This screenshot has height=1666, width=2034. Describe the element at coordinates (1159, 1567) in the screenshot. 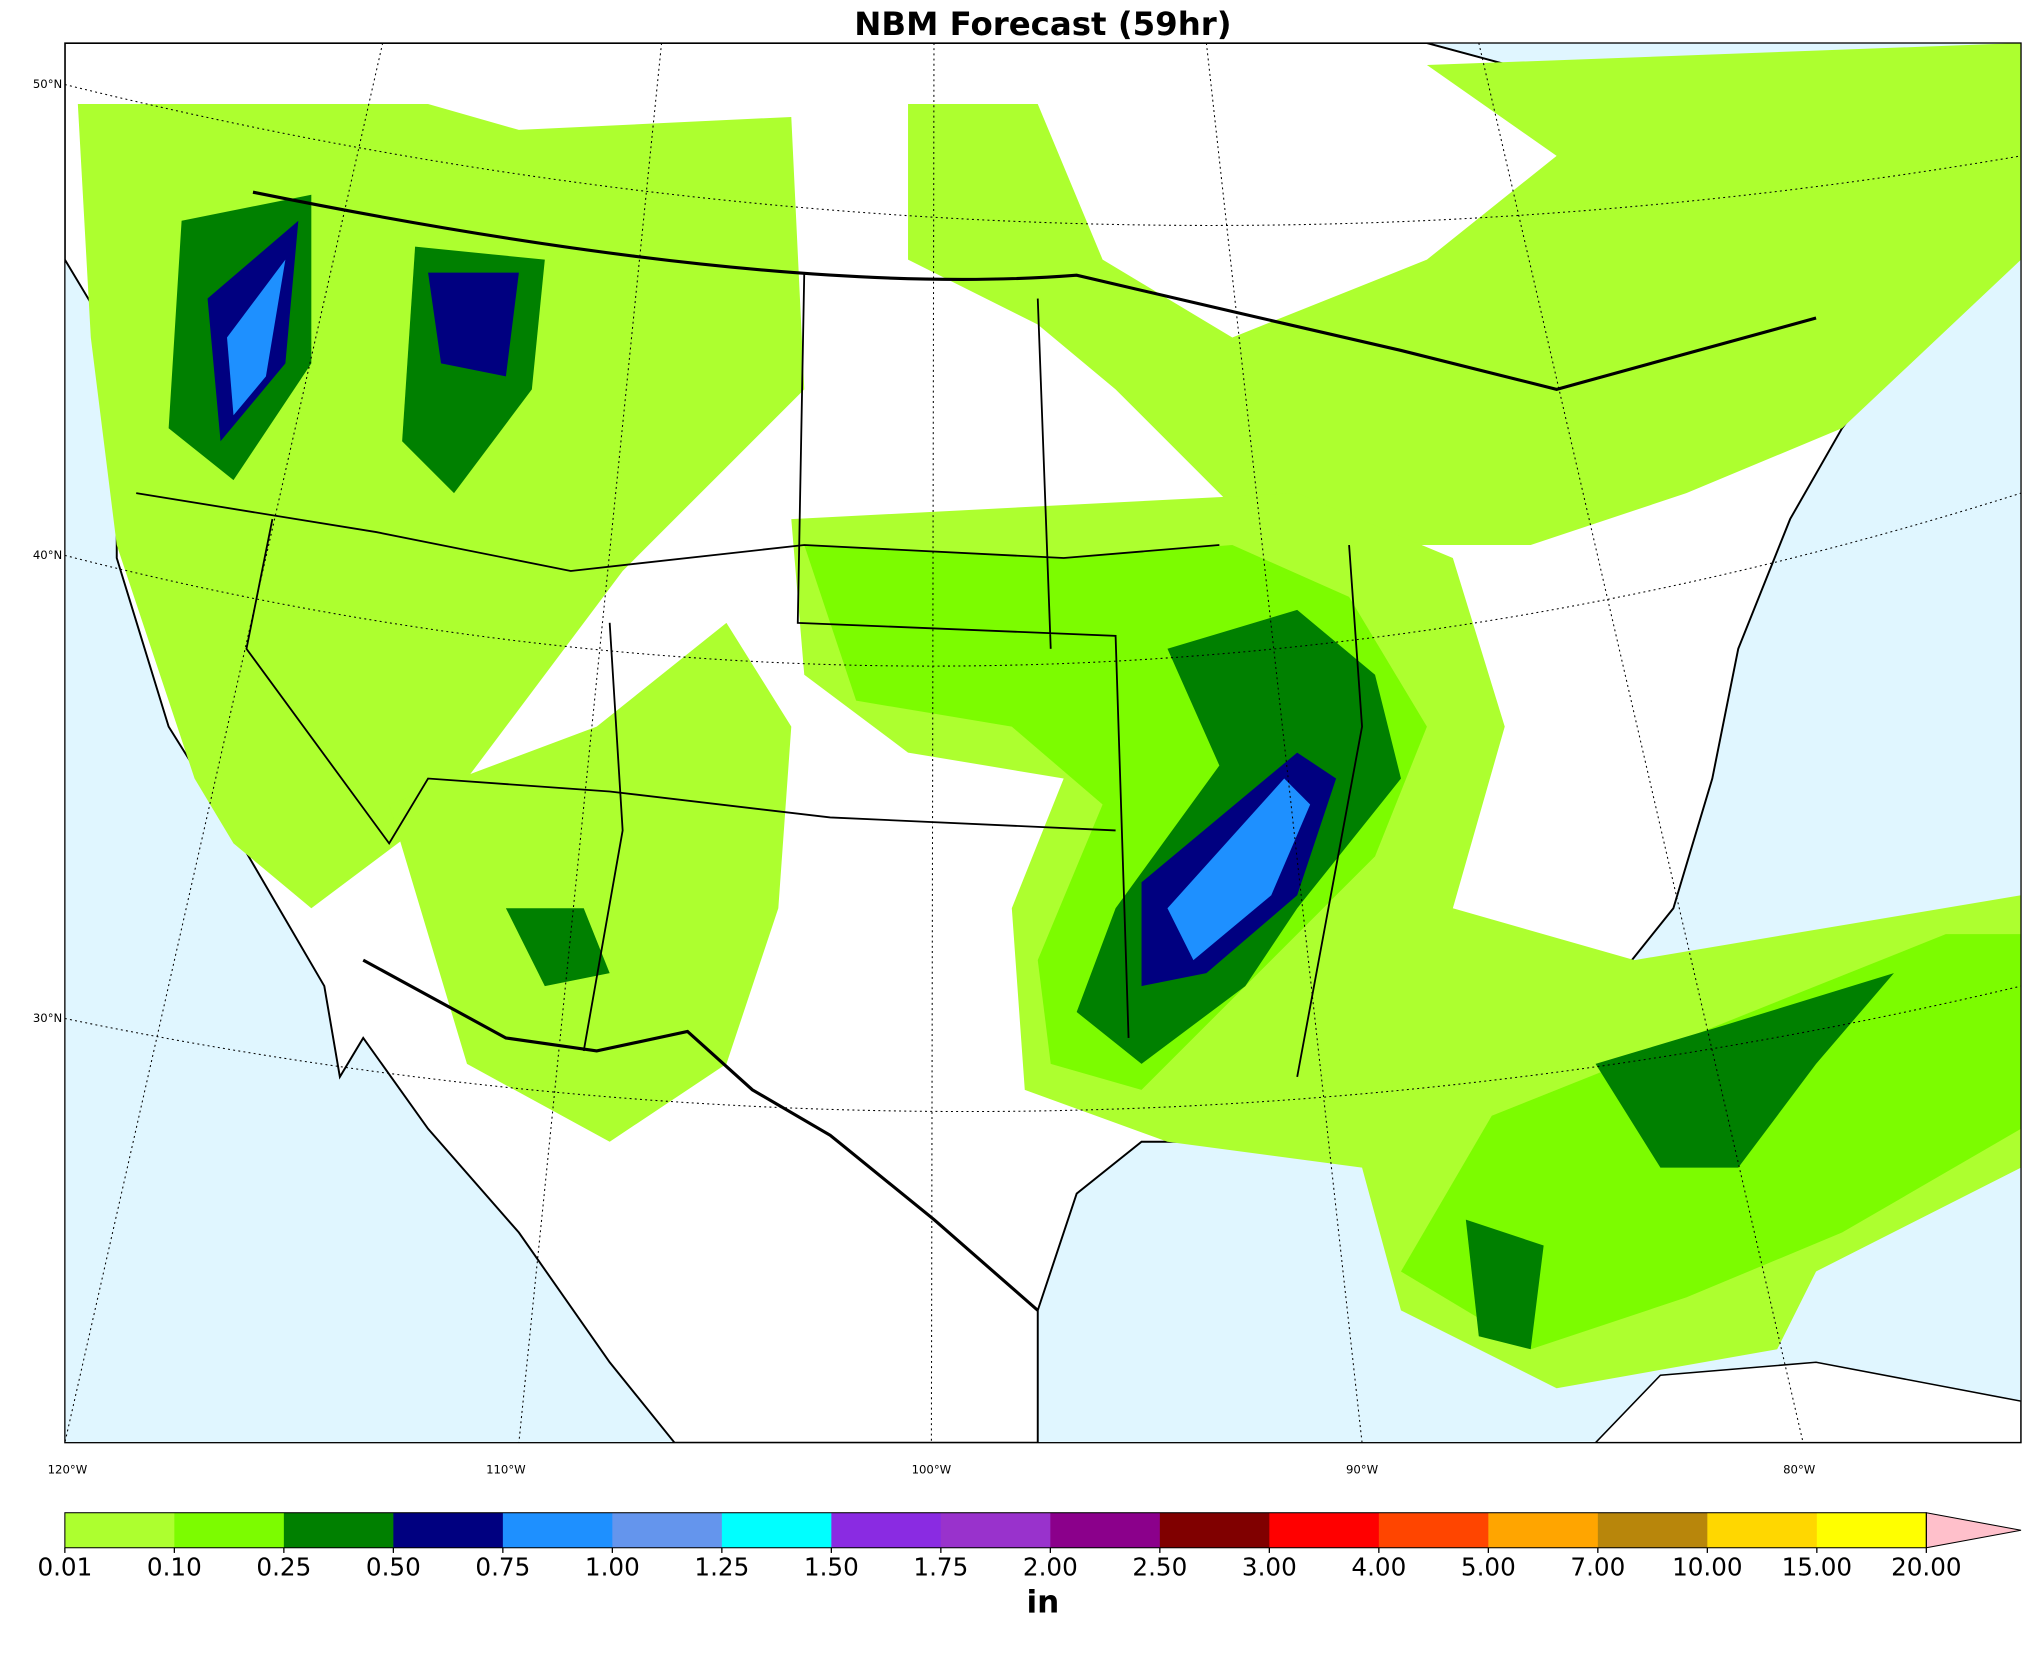

I see `colorbar-tick-label: 2.50` at that location.